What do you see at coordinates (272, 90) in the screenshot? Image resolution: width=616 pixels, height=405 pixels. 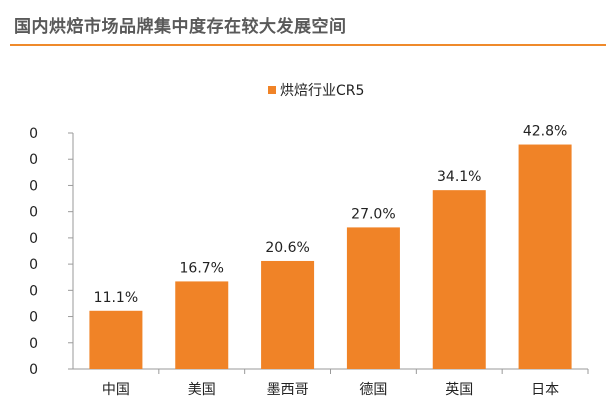 I see `legend-swatch` at bounding box center [272, 90].